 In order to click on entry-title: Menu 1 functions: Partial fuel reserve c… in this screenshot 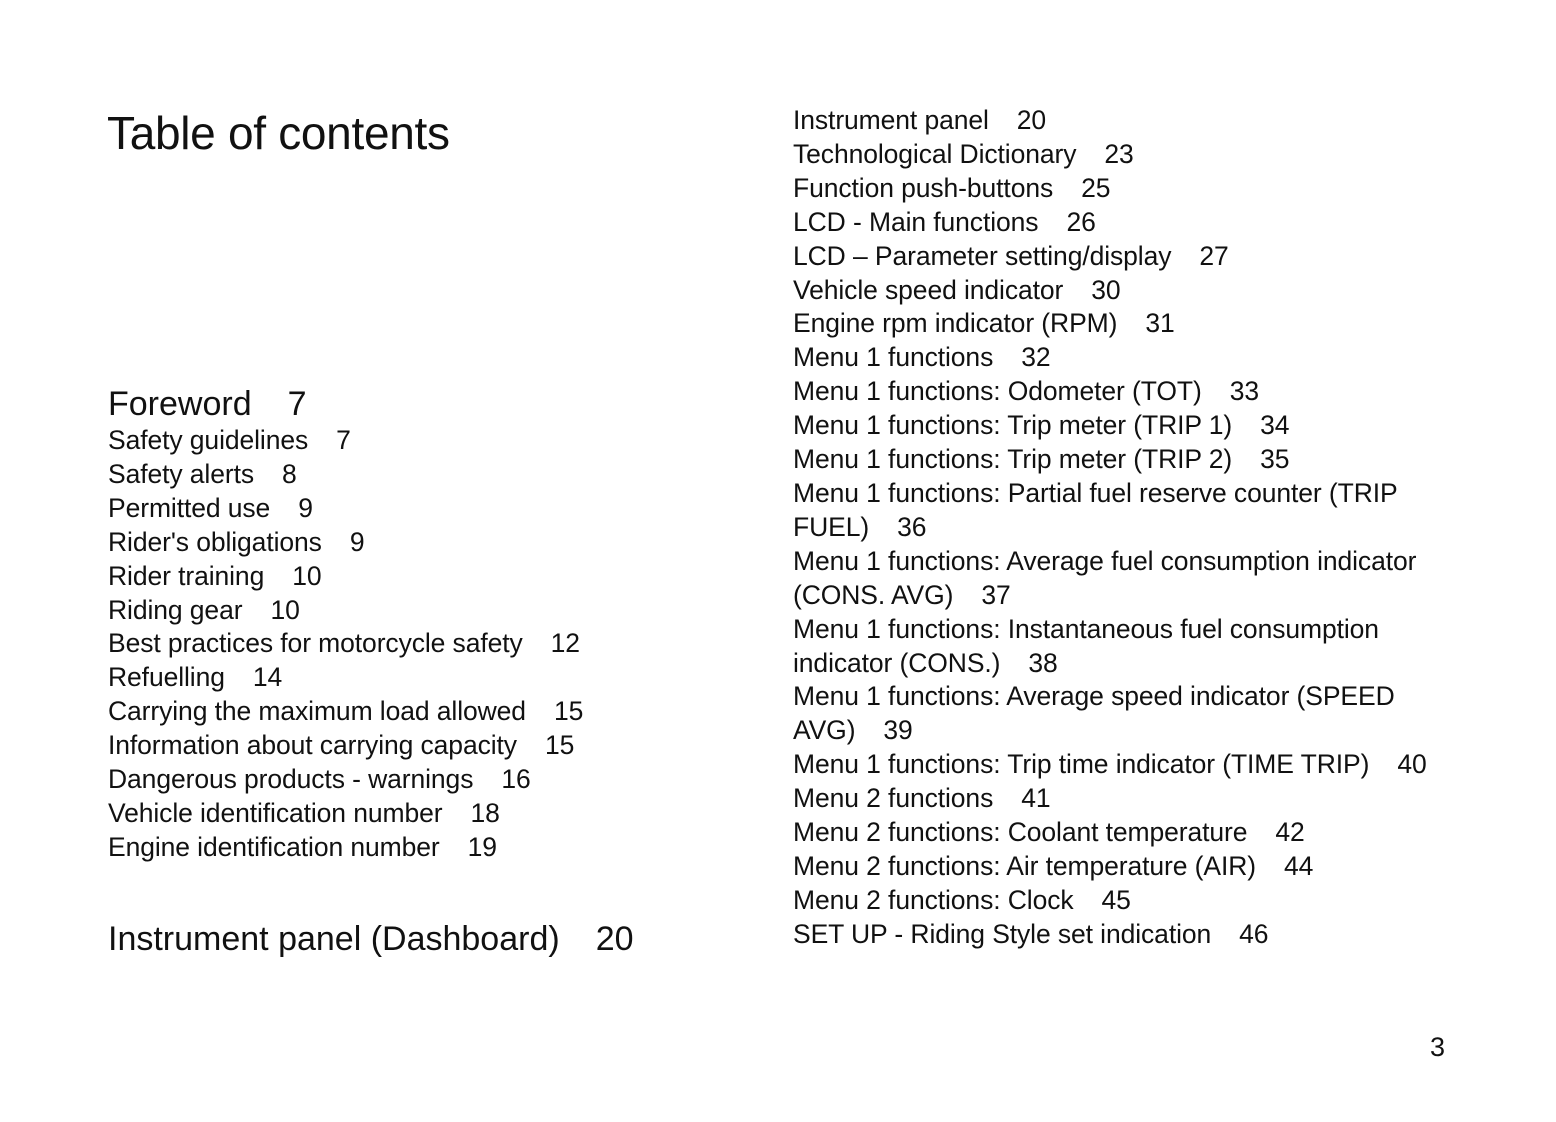, I will do `click(1095, 509)`.